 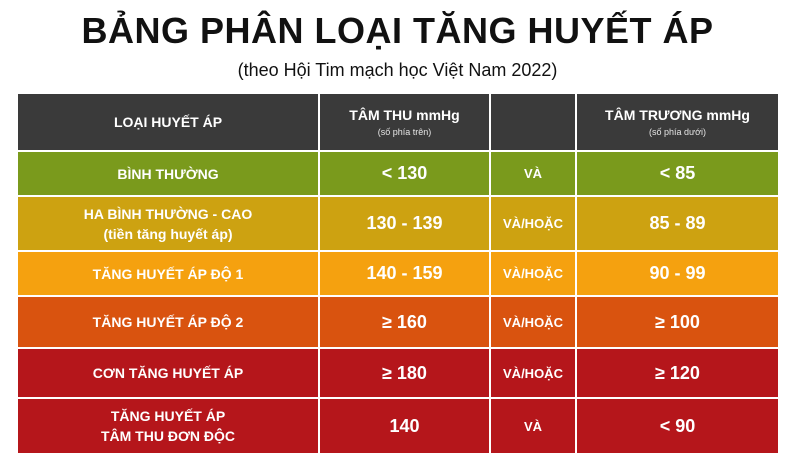 What do you see at coordinates (168, 436) in the screenshot?
I see `row-label-line2: TÂM THU ĐƠN ĐỘC` at bounding box center [168, 436].